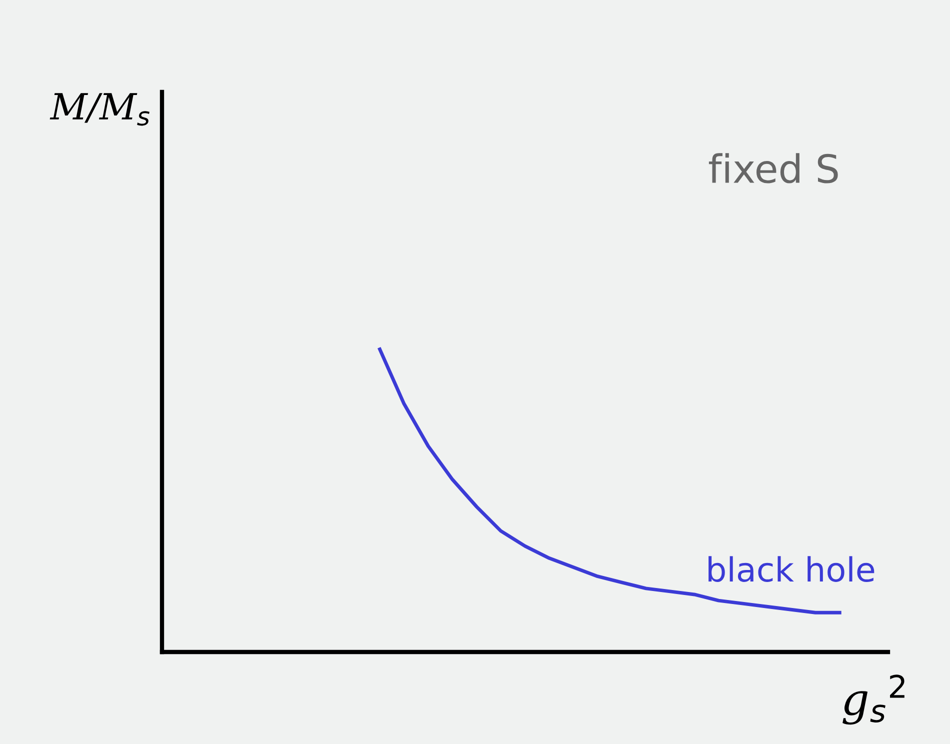 This screenshot has width=950, height=744. What do you see at coordinates (791, 569) in the screenshot?
I see `series-label: black hole` at bounding box center [791, 569].